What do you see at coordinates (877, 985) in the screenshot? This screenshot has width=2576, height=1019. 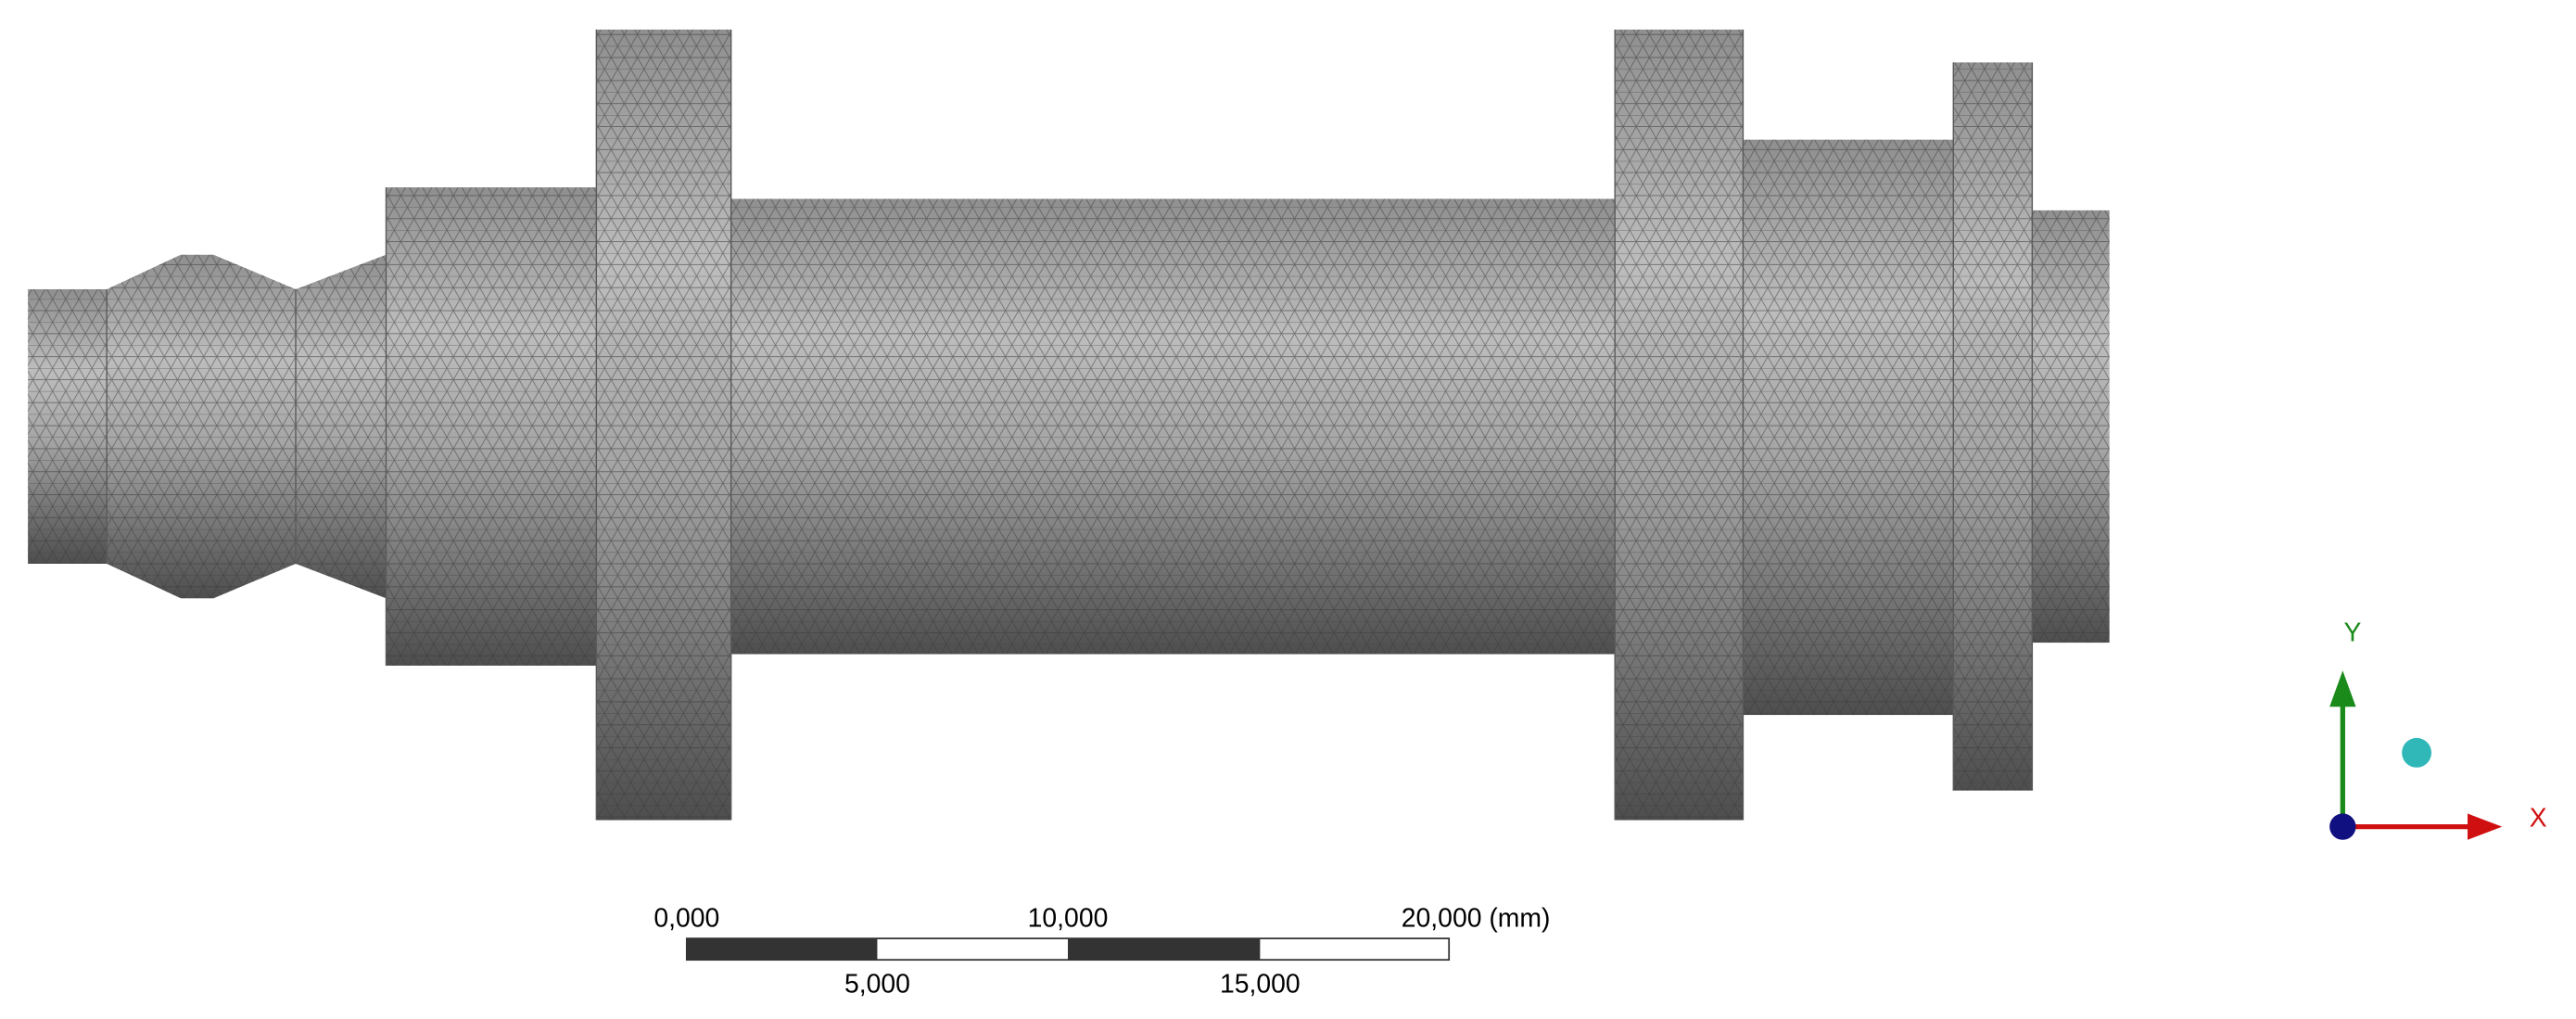 I see `scale-label: 5,000` at bounding box center [877, 985].